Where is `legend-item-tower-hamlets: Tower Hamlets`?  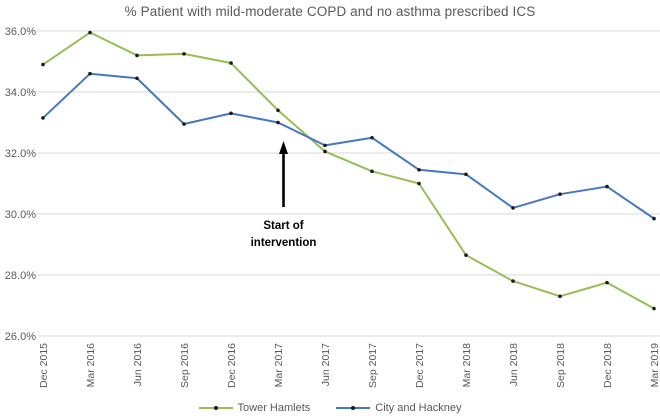
legend-item-tower-hamlets: Tower Hamlets is located at coordinates (254, 408).